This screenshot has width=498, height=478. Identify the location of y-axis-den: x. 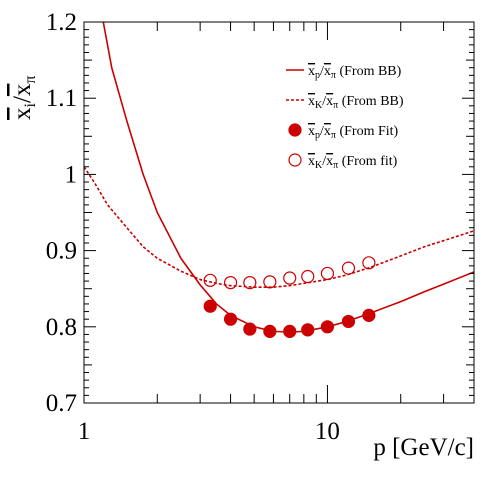
(22, 89).